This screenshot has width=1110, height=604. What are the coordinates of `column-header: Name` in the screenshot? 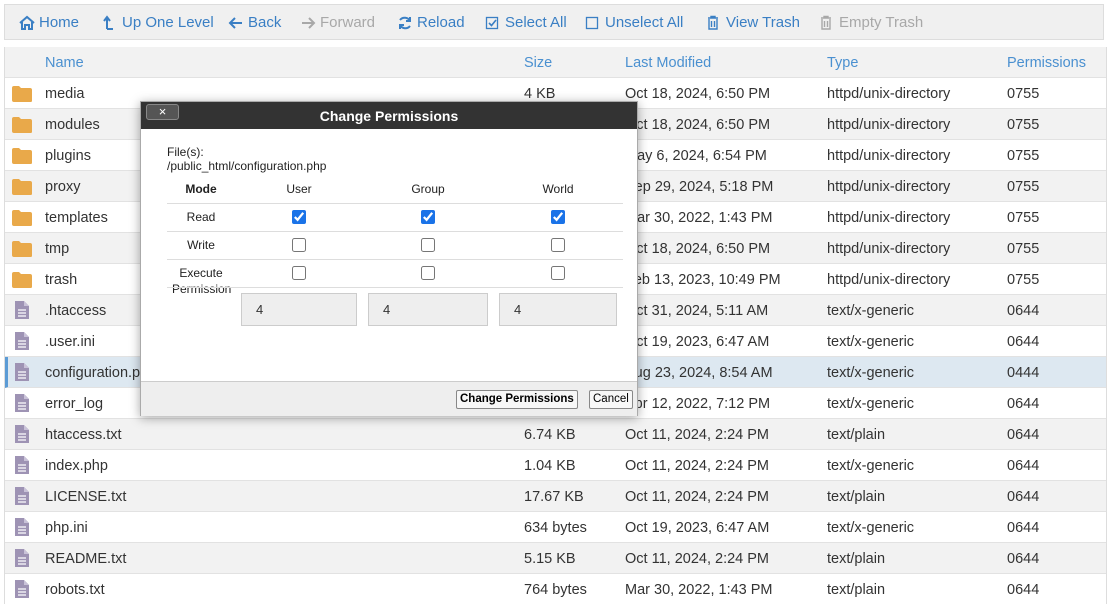 It's located at (64, 63).